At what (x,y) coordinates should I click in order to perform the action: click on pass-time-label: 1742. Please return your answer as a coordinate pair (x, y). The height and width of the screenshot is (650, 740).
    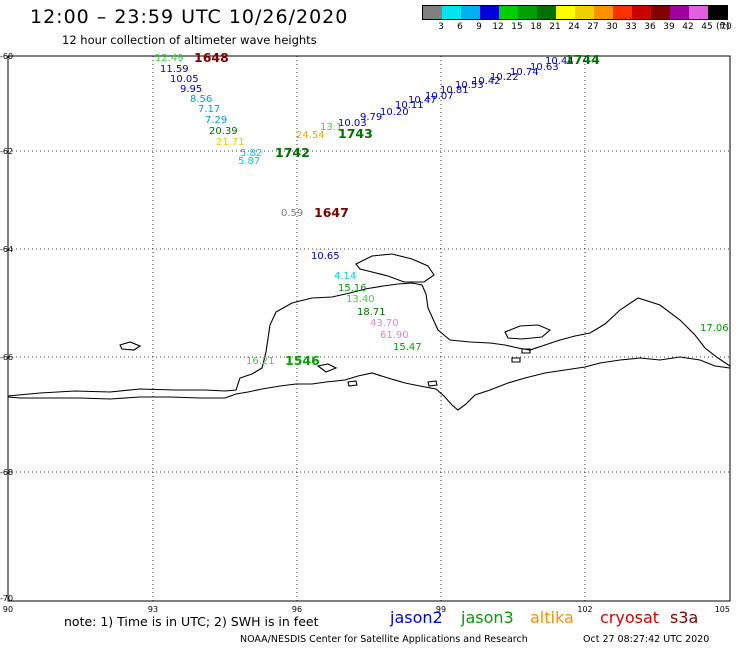
    Looking at the image, I should click on (292, 152).